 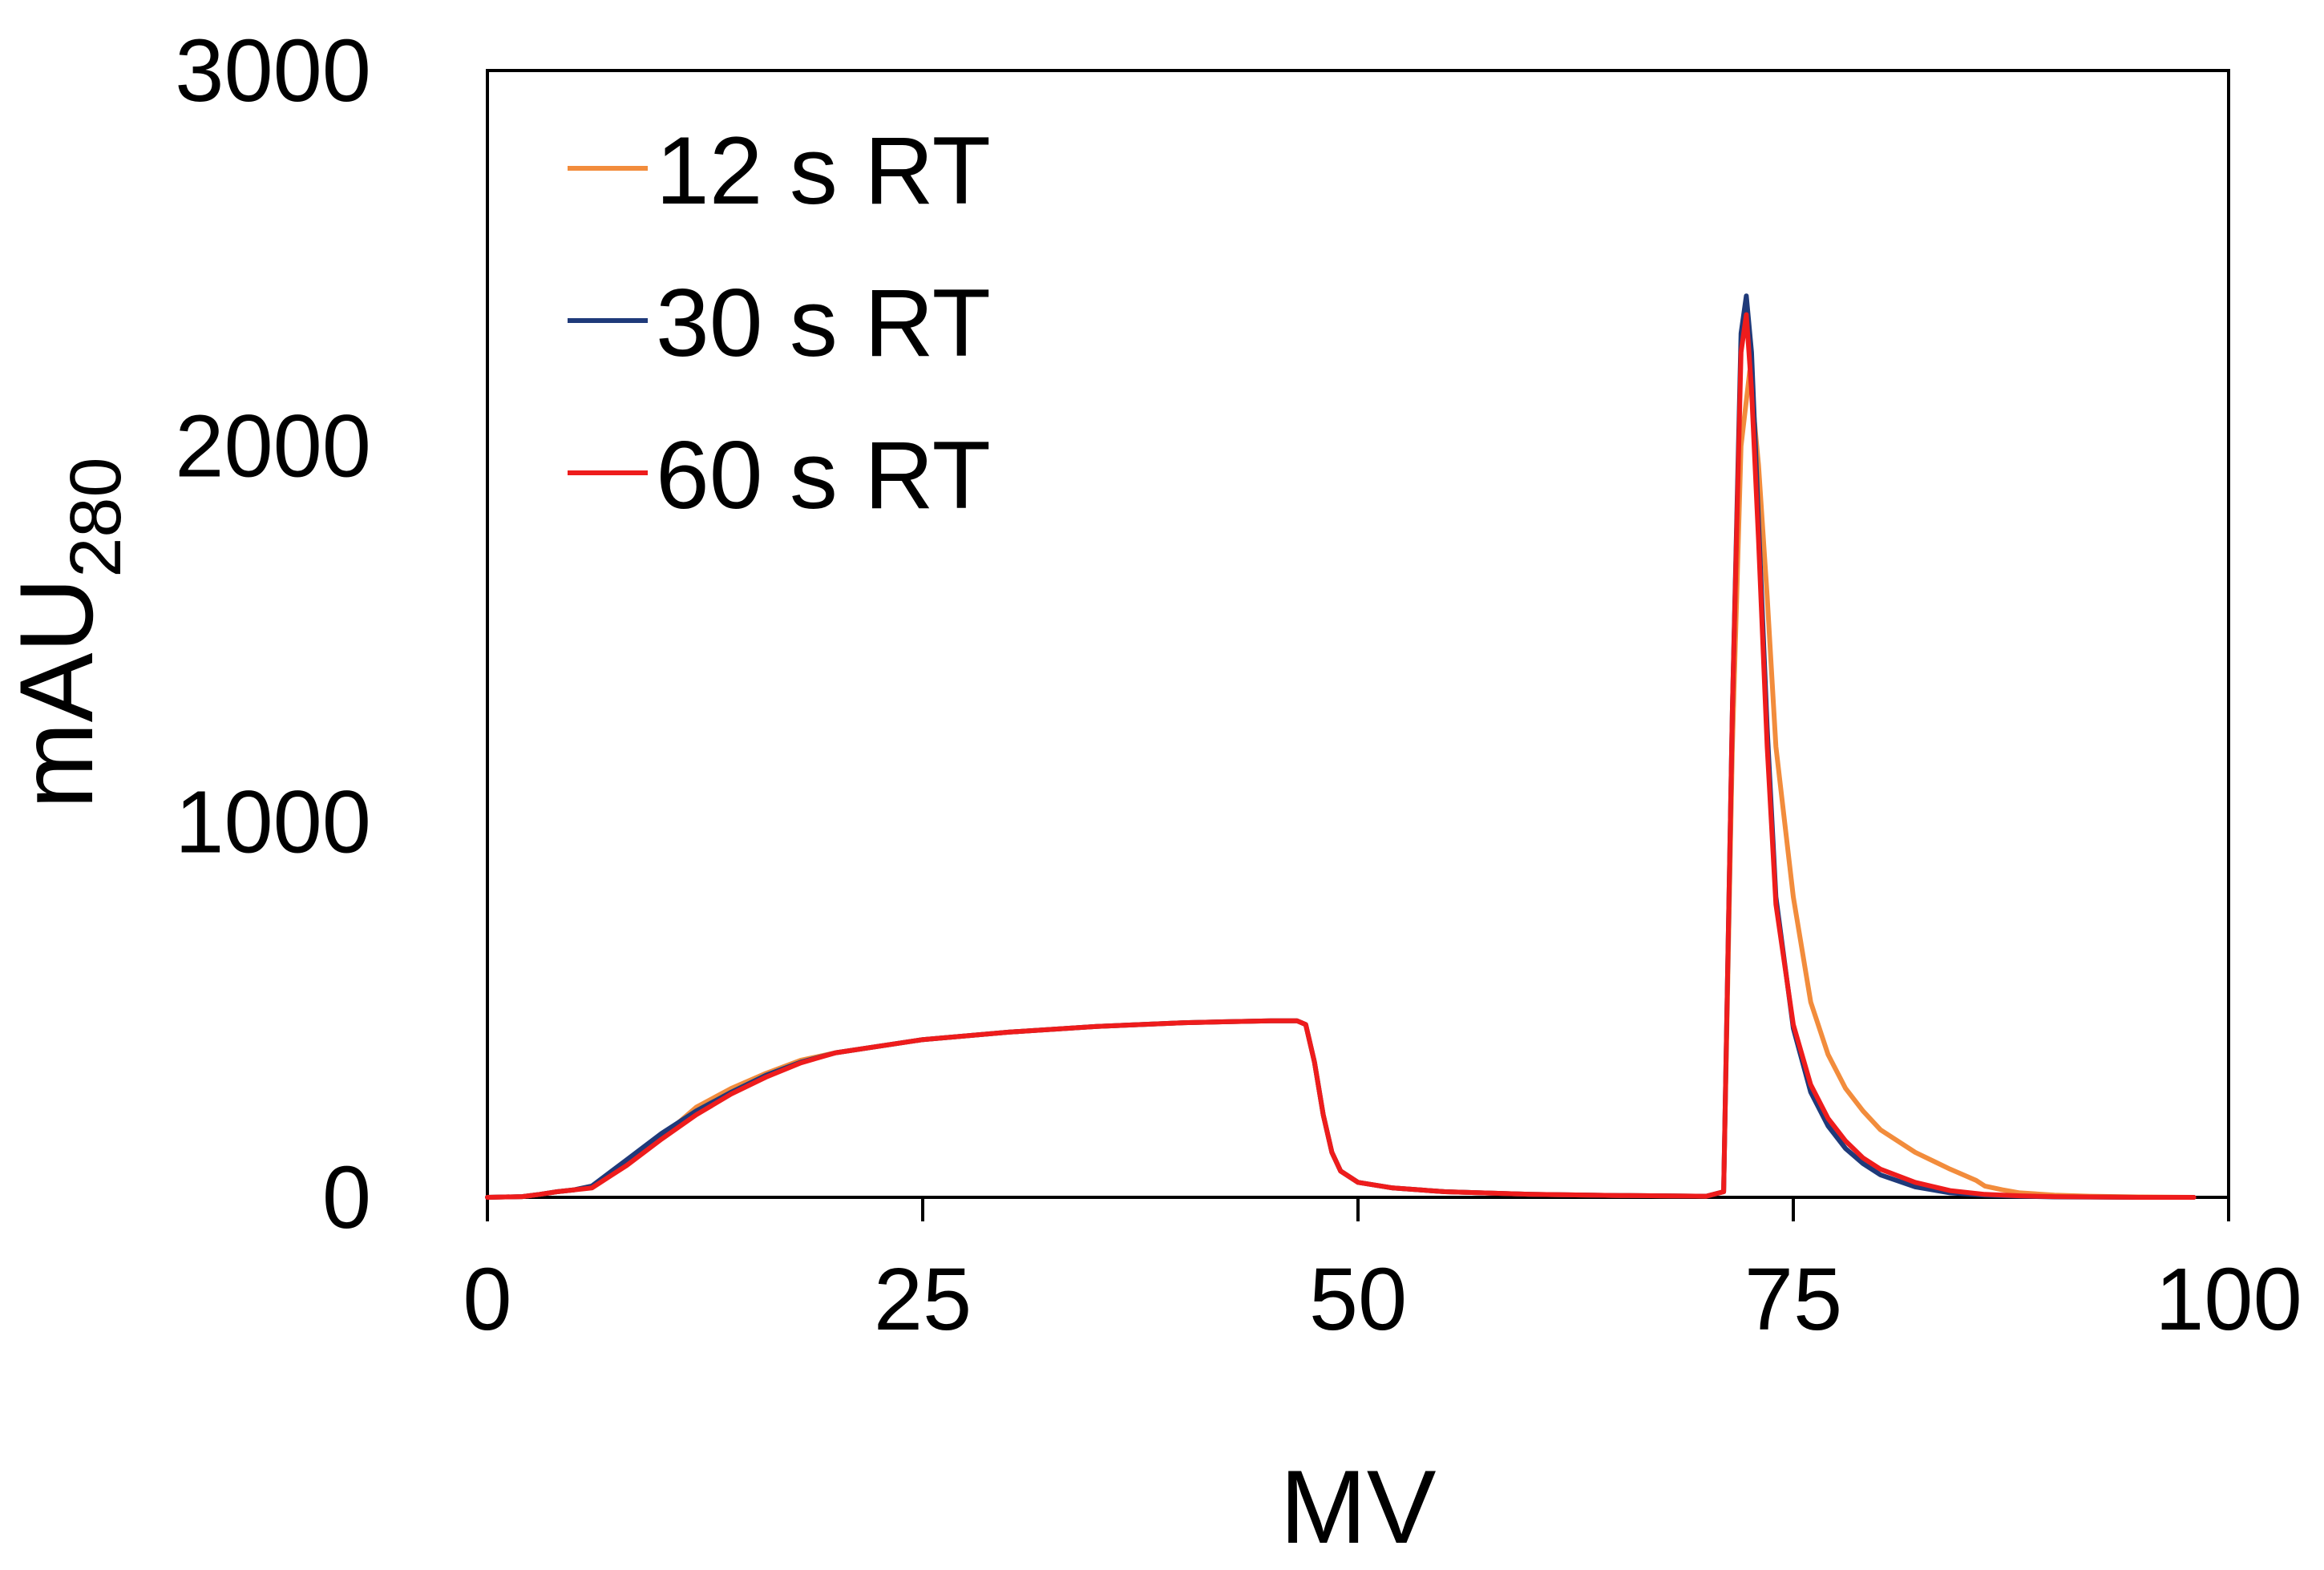 I want to click on legend: 12 s RT 30 s RT 60 s RT, so click(x=779, y=323).